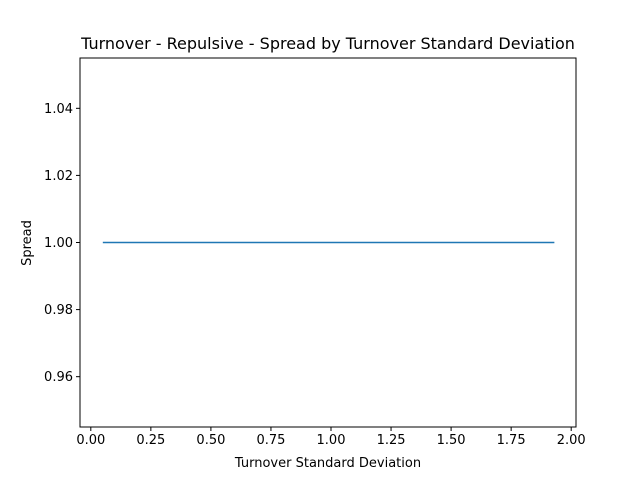  What do you see at coordinates (58, 243) in the screenshot?
I see `y-tick-label: 1.00` at bounding box center [58, 243].